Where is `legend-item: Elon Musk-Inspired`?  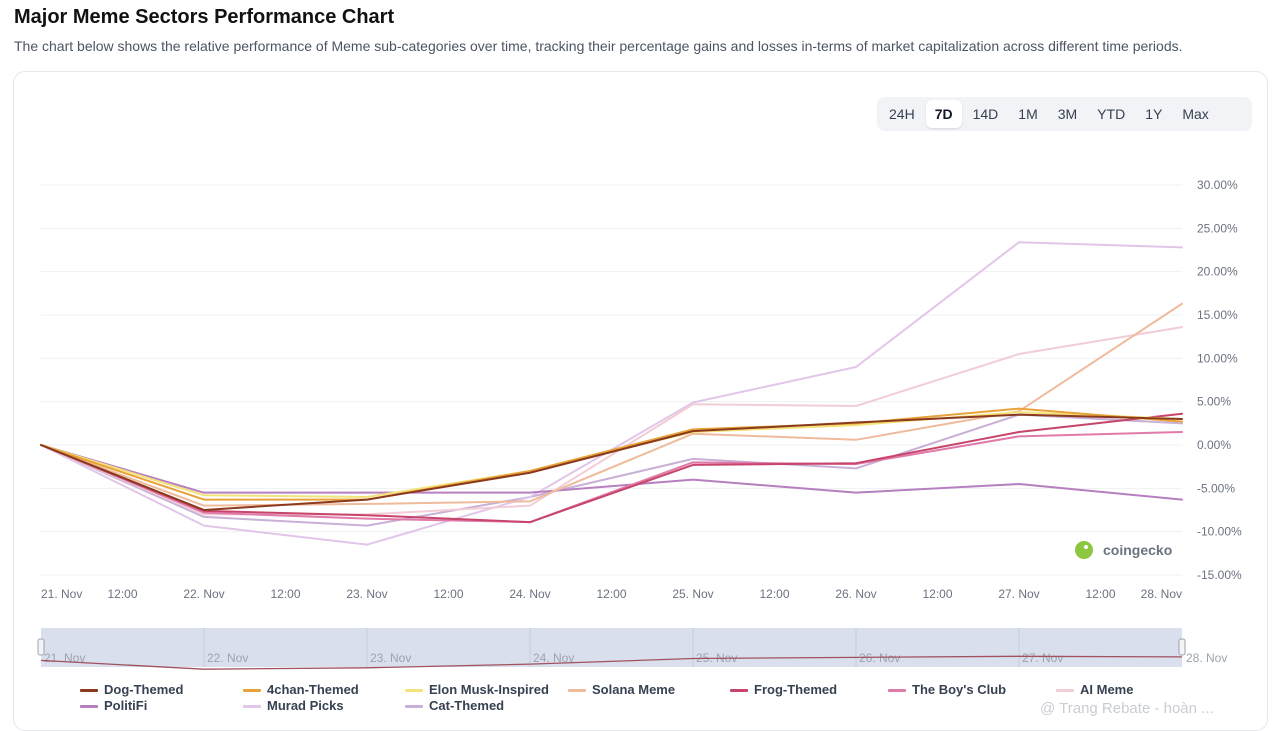
legend-item: Elon Musk-Inspired is located at coordinates (477, 689).